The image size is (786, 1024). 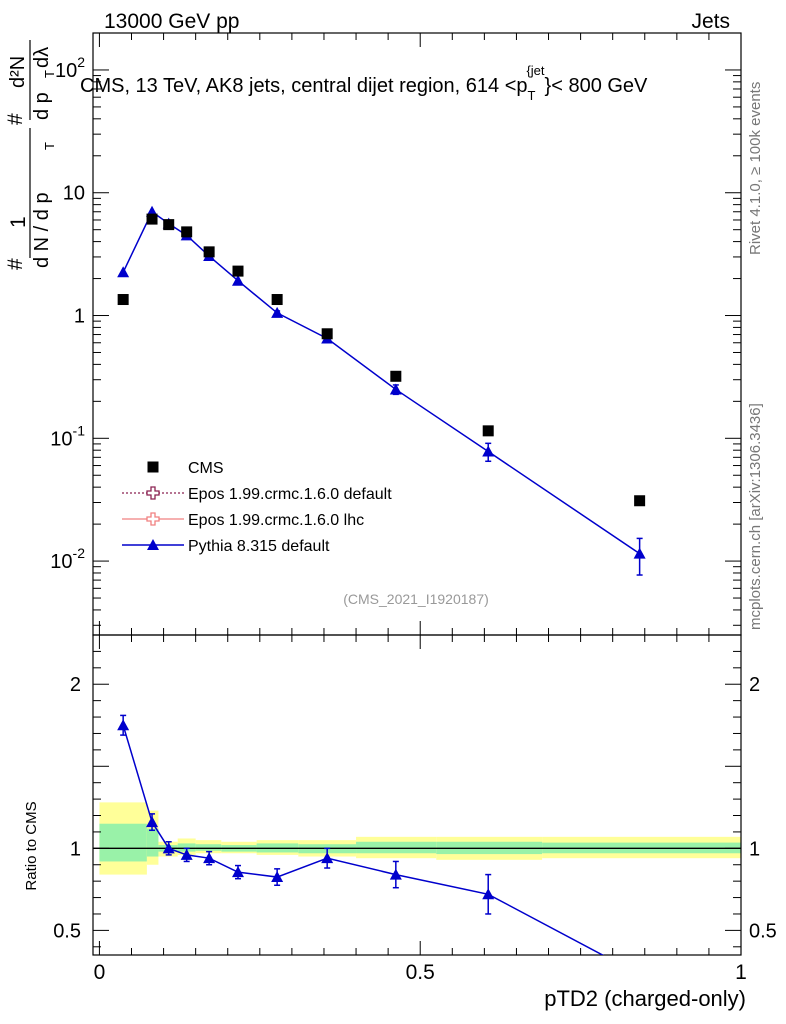 What do you see at coordinates (206, 468) in the screenshot?
I see `legend-label-0: CMS` at bounding box center [206, 468].